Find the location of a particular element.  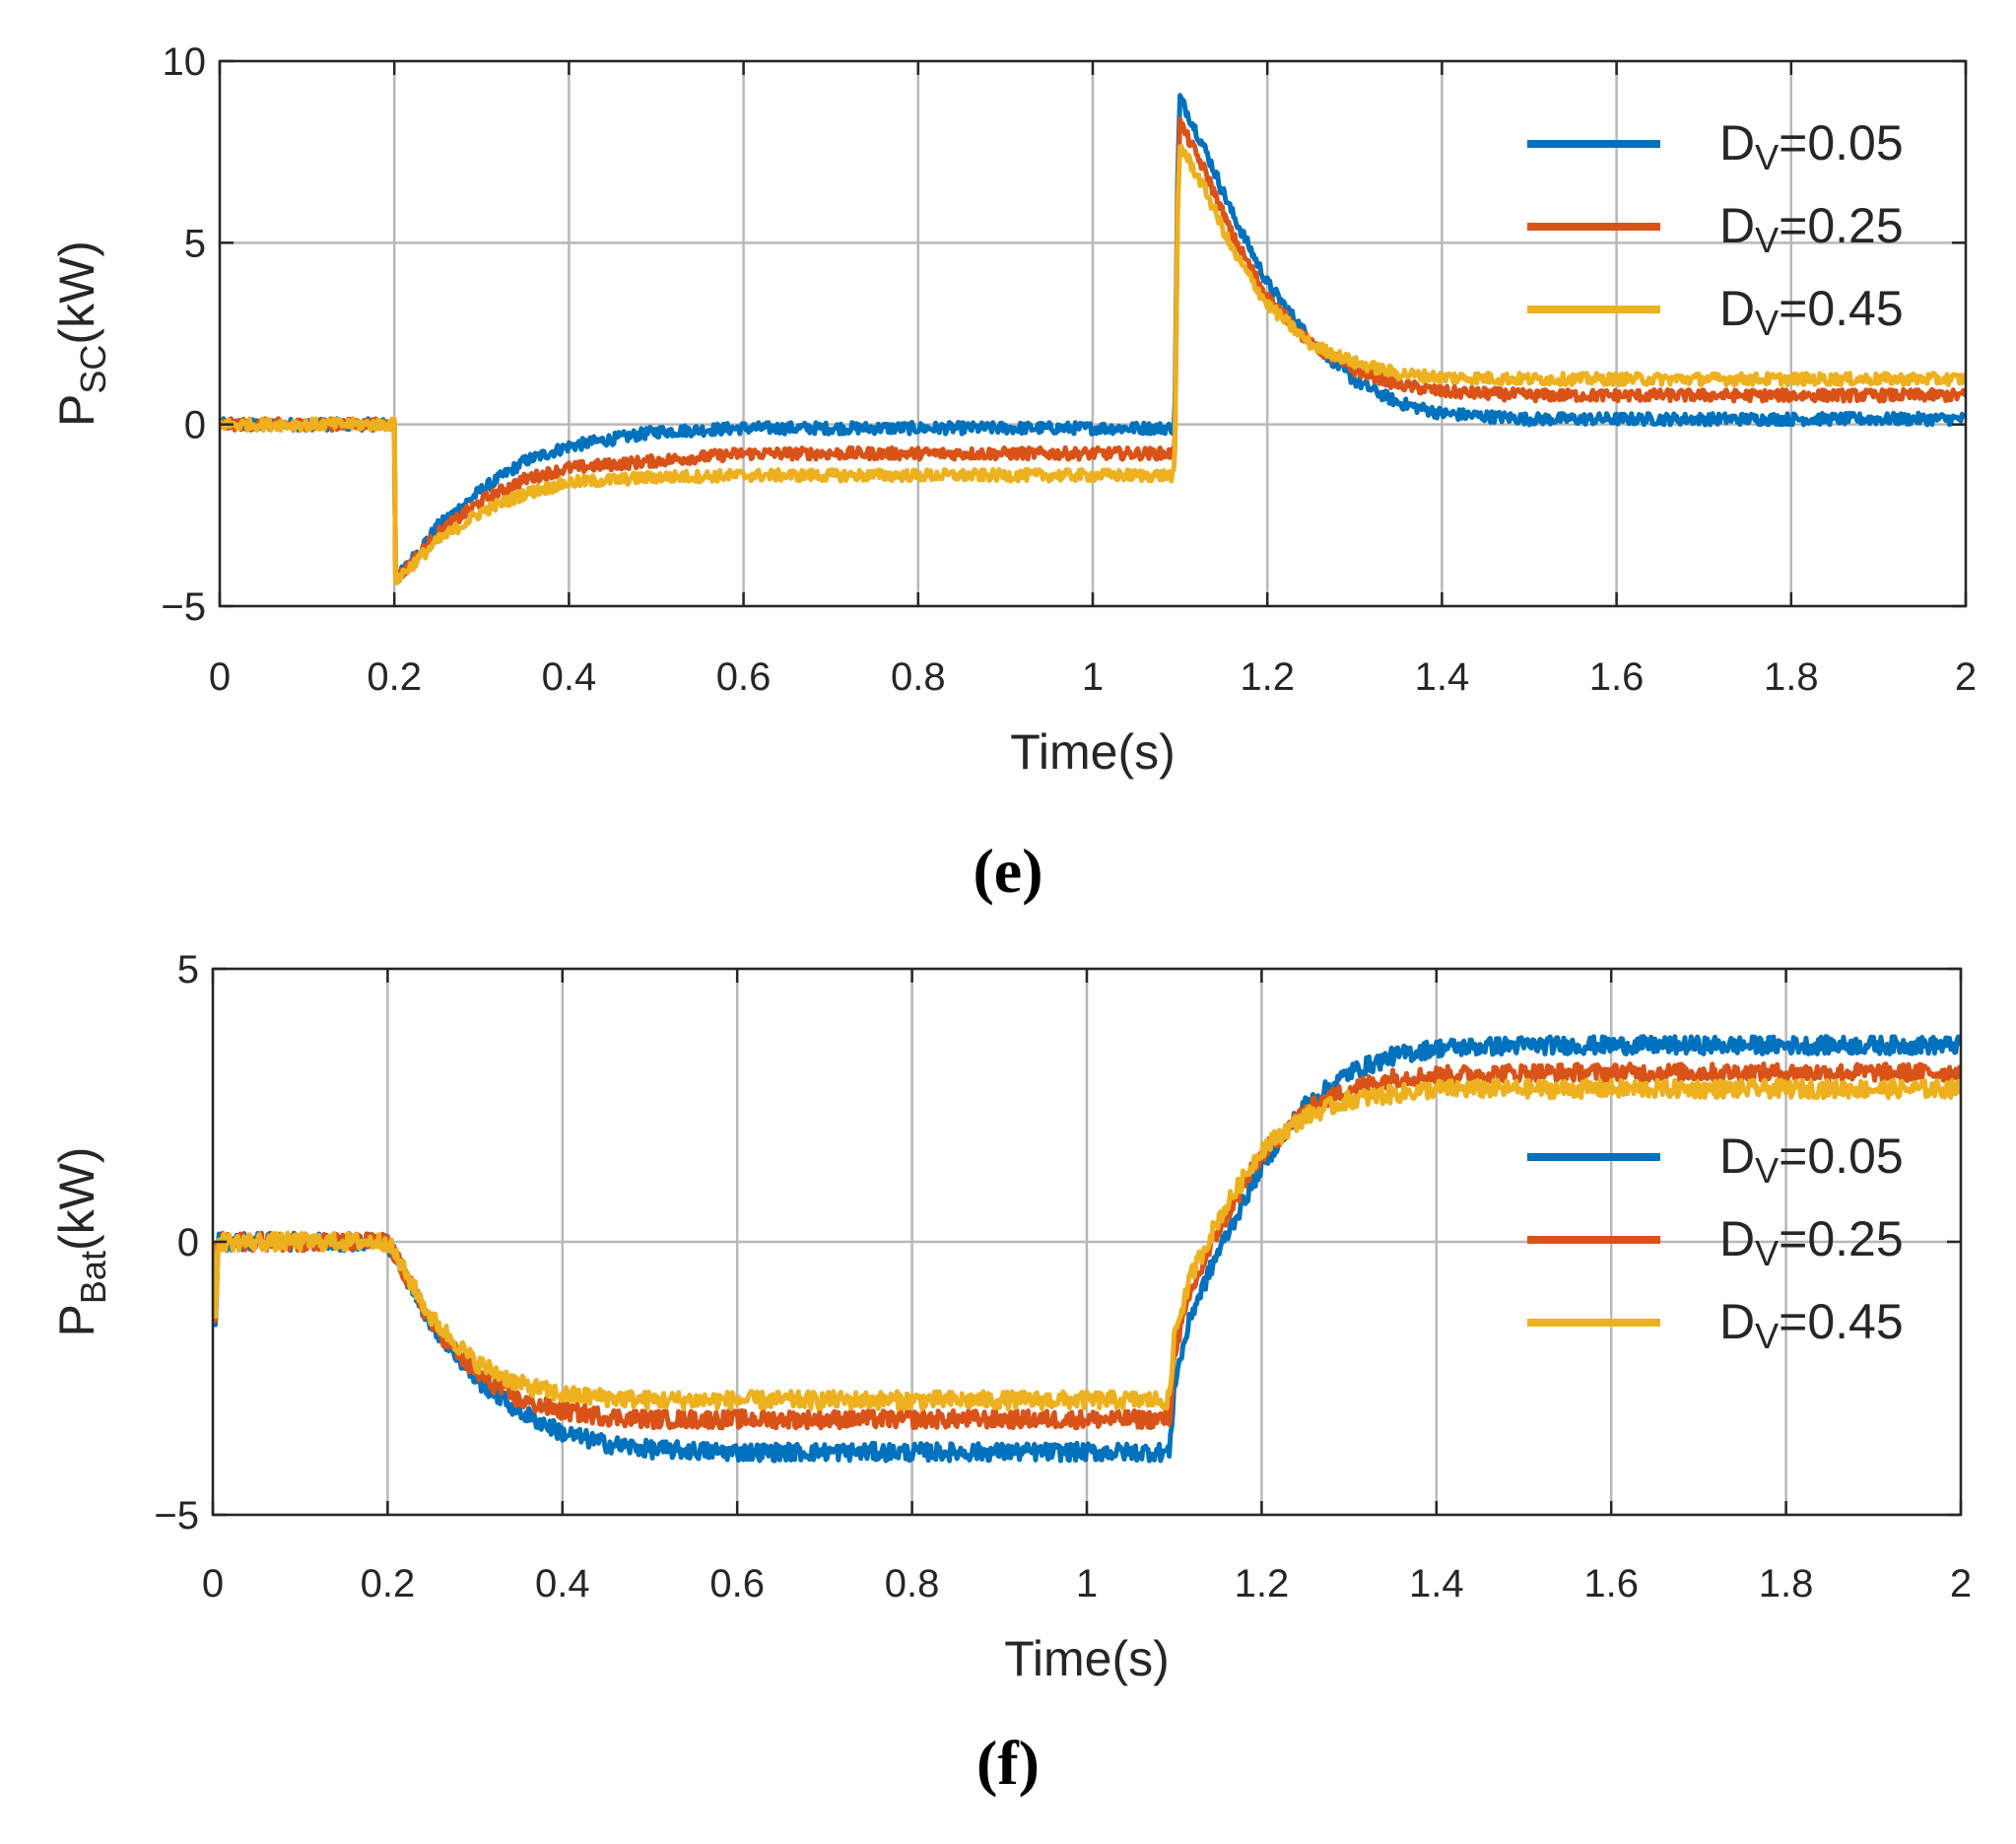

panel-label: (e) is located at coordinates (1007, 871).